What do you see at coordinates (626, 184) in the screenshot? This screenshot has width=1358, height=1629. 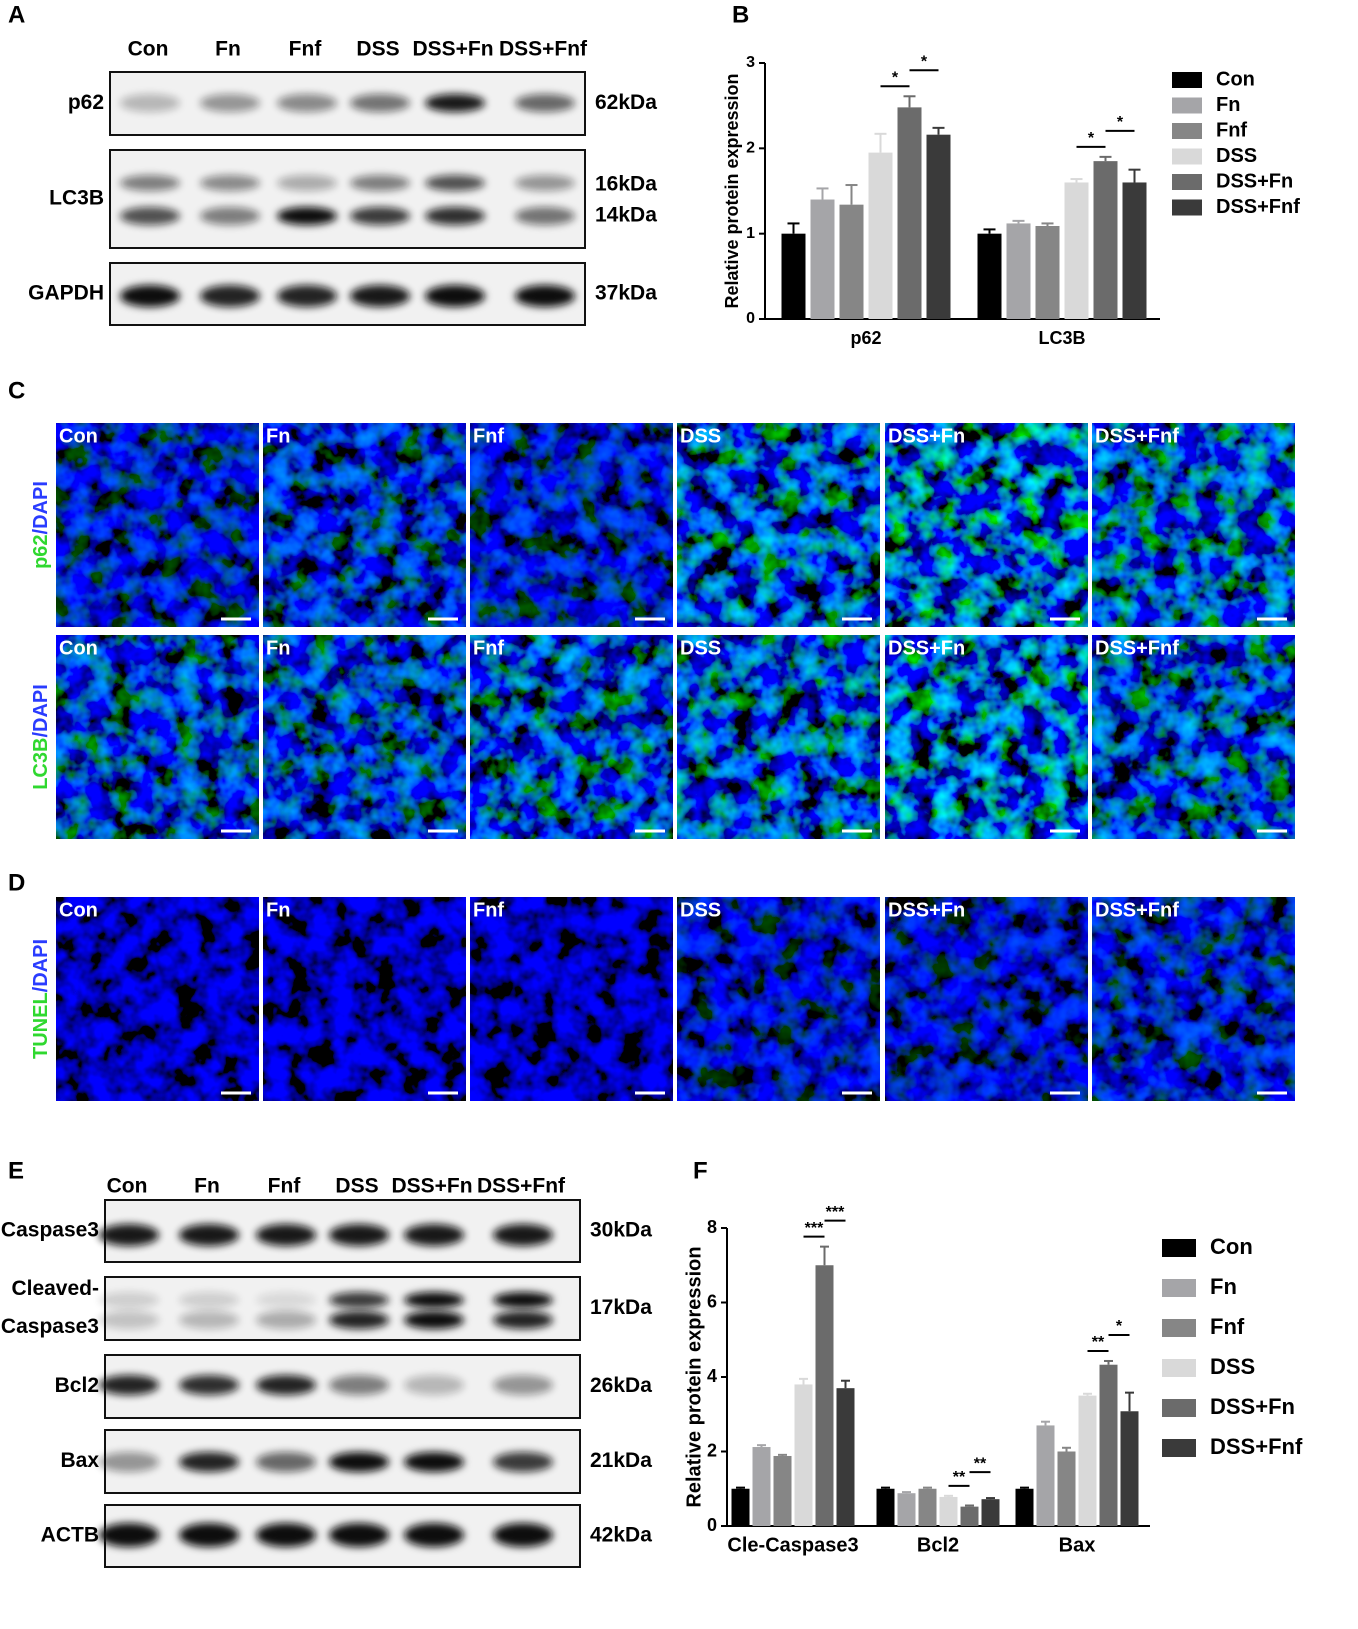 I see `kda-label: 16kDa` at bounding box center [626, 184].